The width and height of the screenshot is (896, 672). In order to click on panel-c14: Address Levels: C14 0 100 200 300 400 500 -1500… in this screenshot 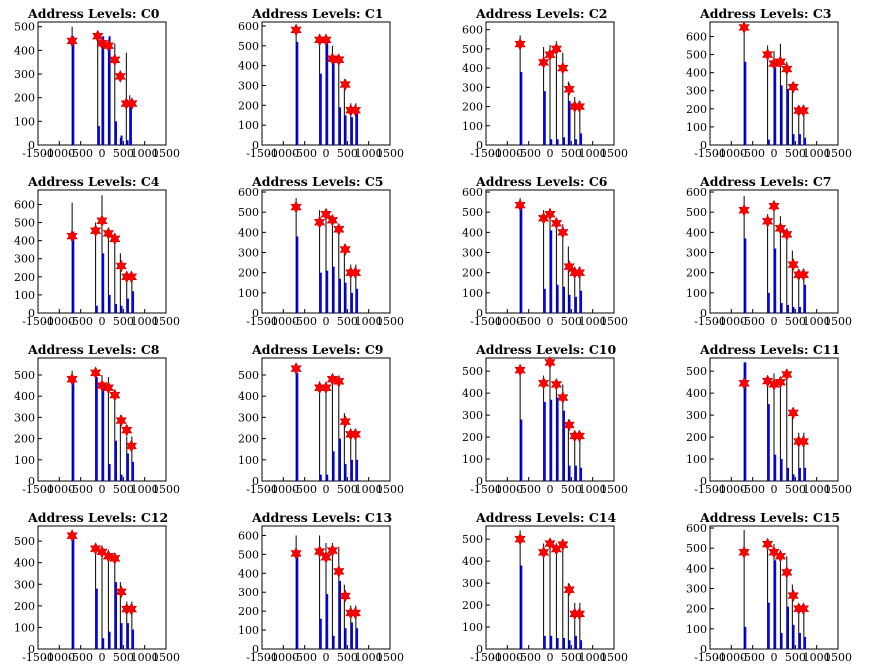, I will do `click(545, 587)`.